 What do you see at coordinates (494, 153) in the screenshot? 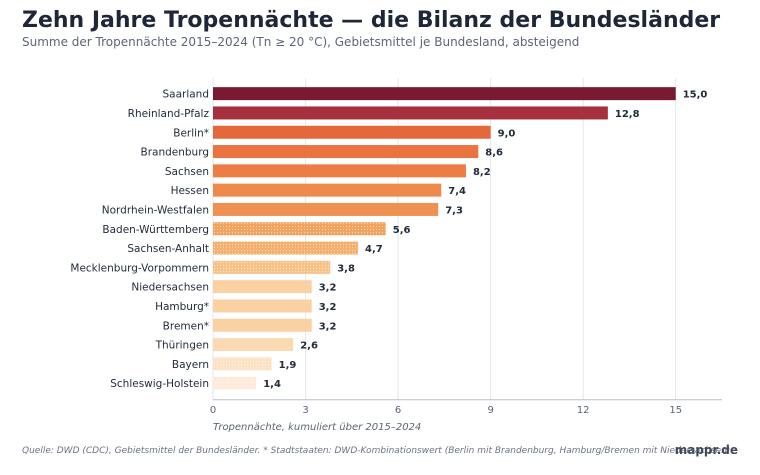
I see `value-label: 8,6` at bounding box center [494, 153].